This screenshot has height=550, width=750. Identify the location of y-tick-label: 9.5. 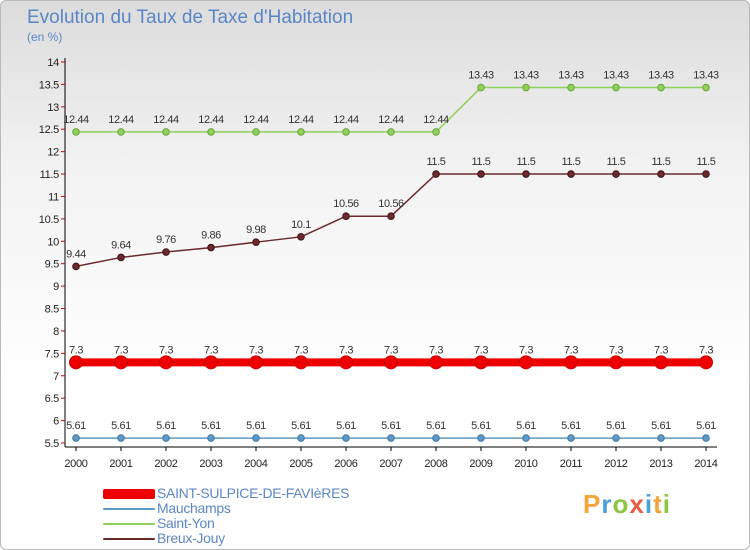
(52, 265).